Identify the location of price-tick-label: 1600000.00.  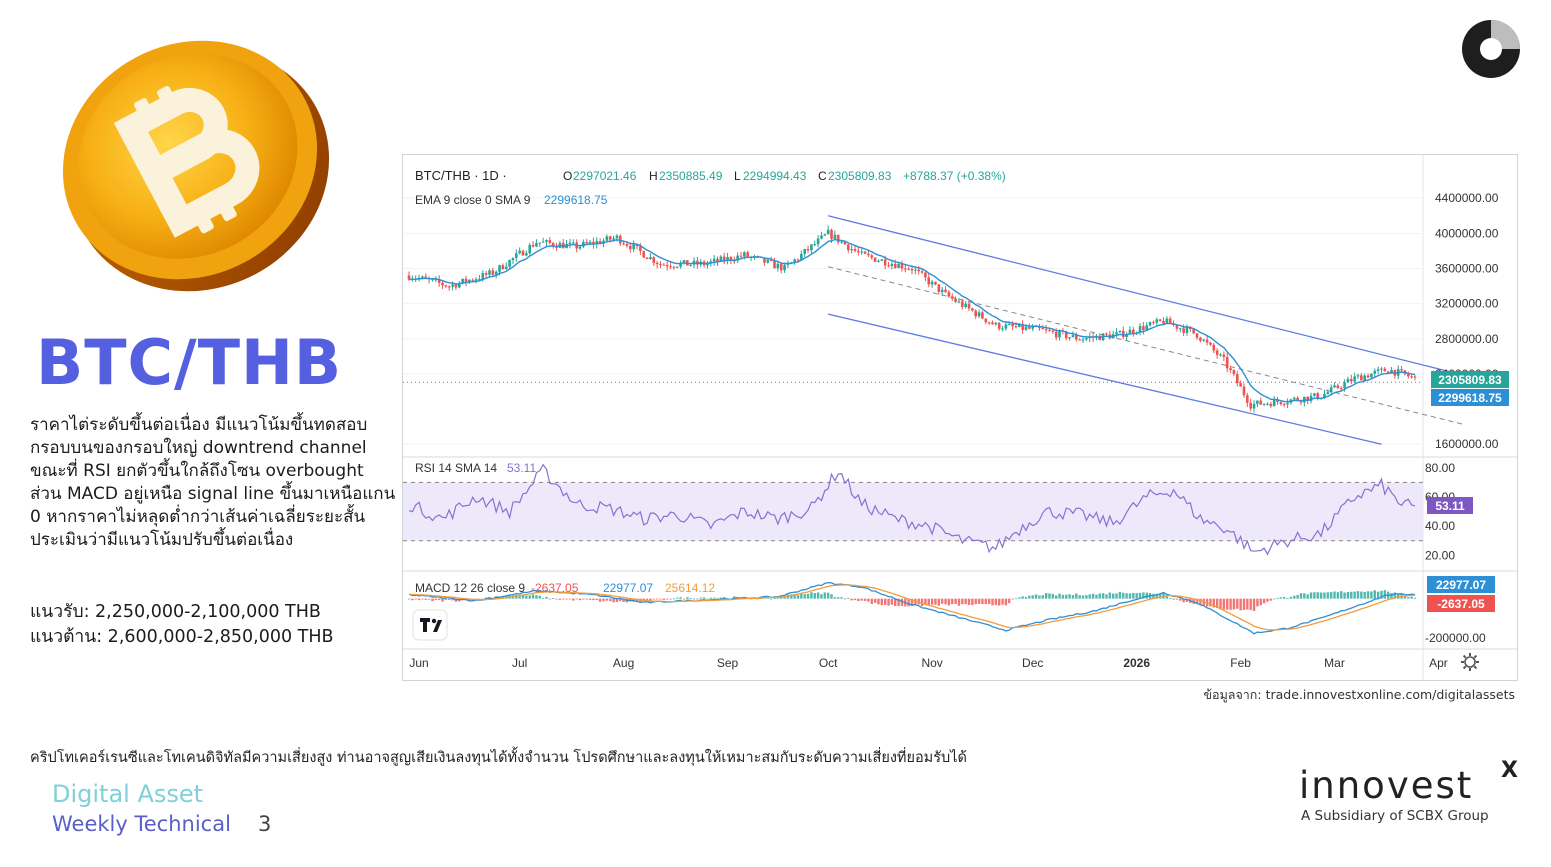
(1467, 444).